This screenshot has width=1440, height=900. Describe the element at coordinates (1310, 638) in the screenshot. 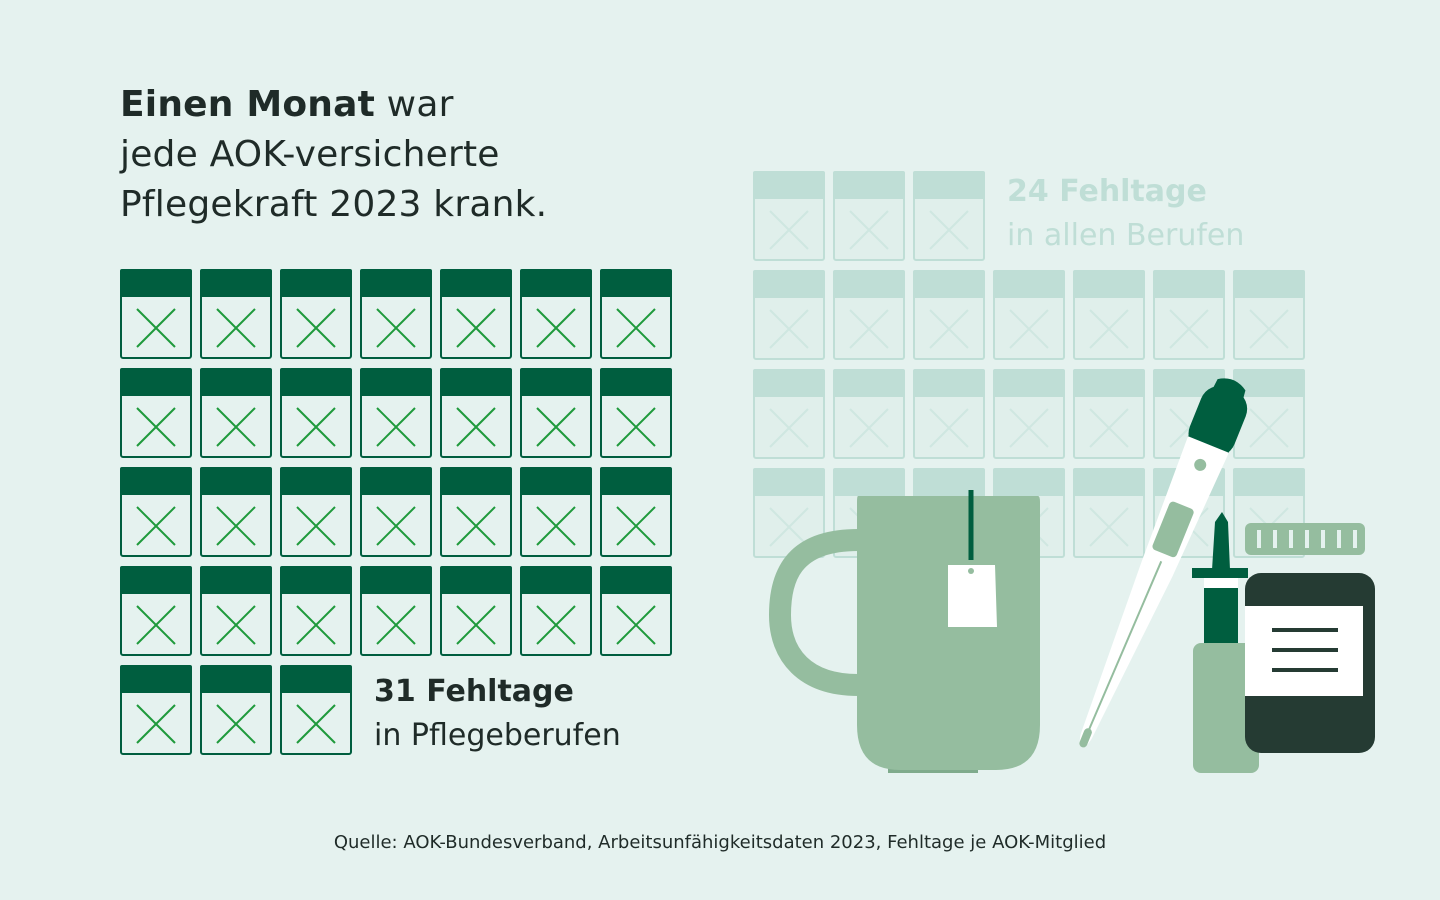

I see `medicine-jar-icon` at that location.